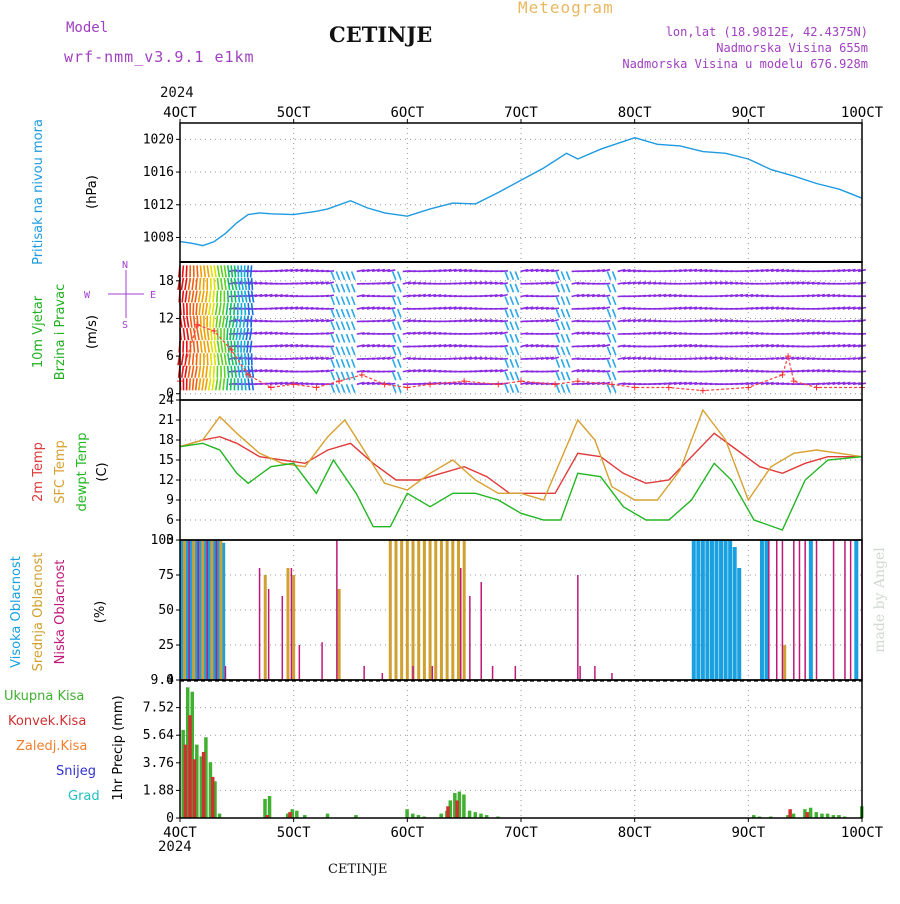 The height and width of the screenshot is (904, 900). What do you see at coordinates (357, 869) in the screenshot?
I see `footer-station: CETINJE` at bounding box center [357, 869].